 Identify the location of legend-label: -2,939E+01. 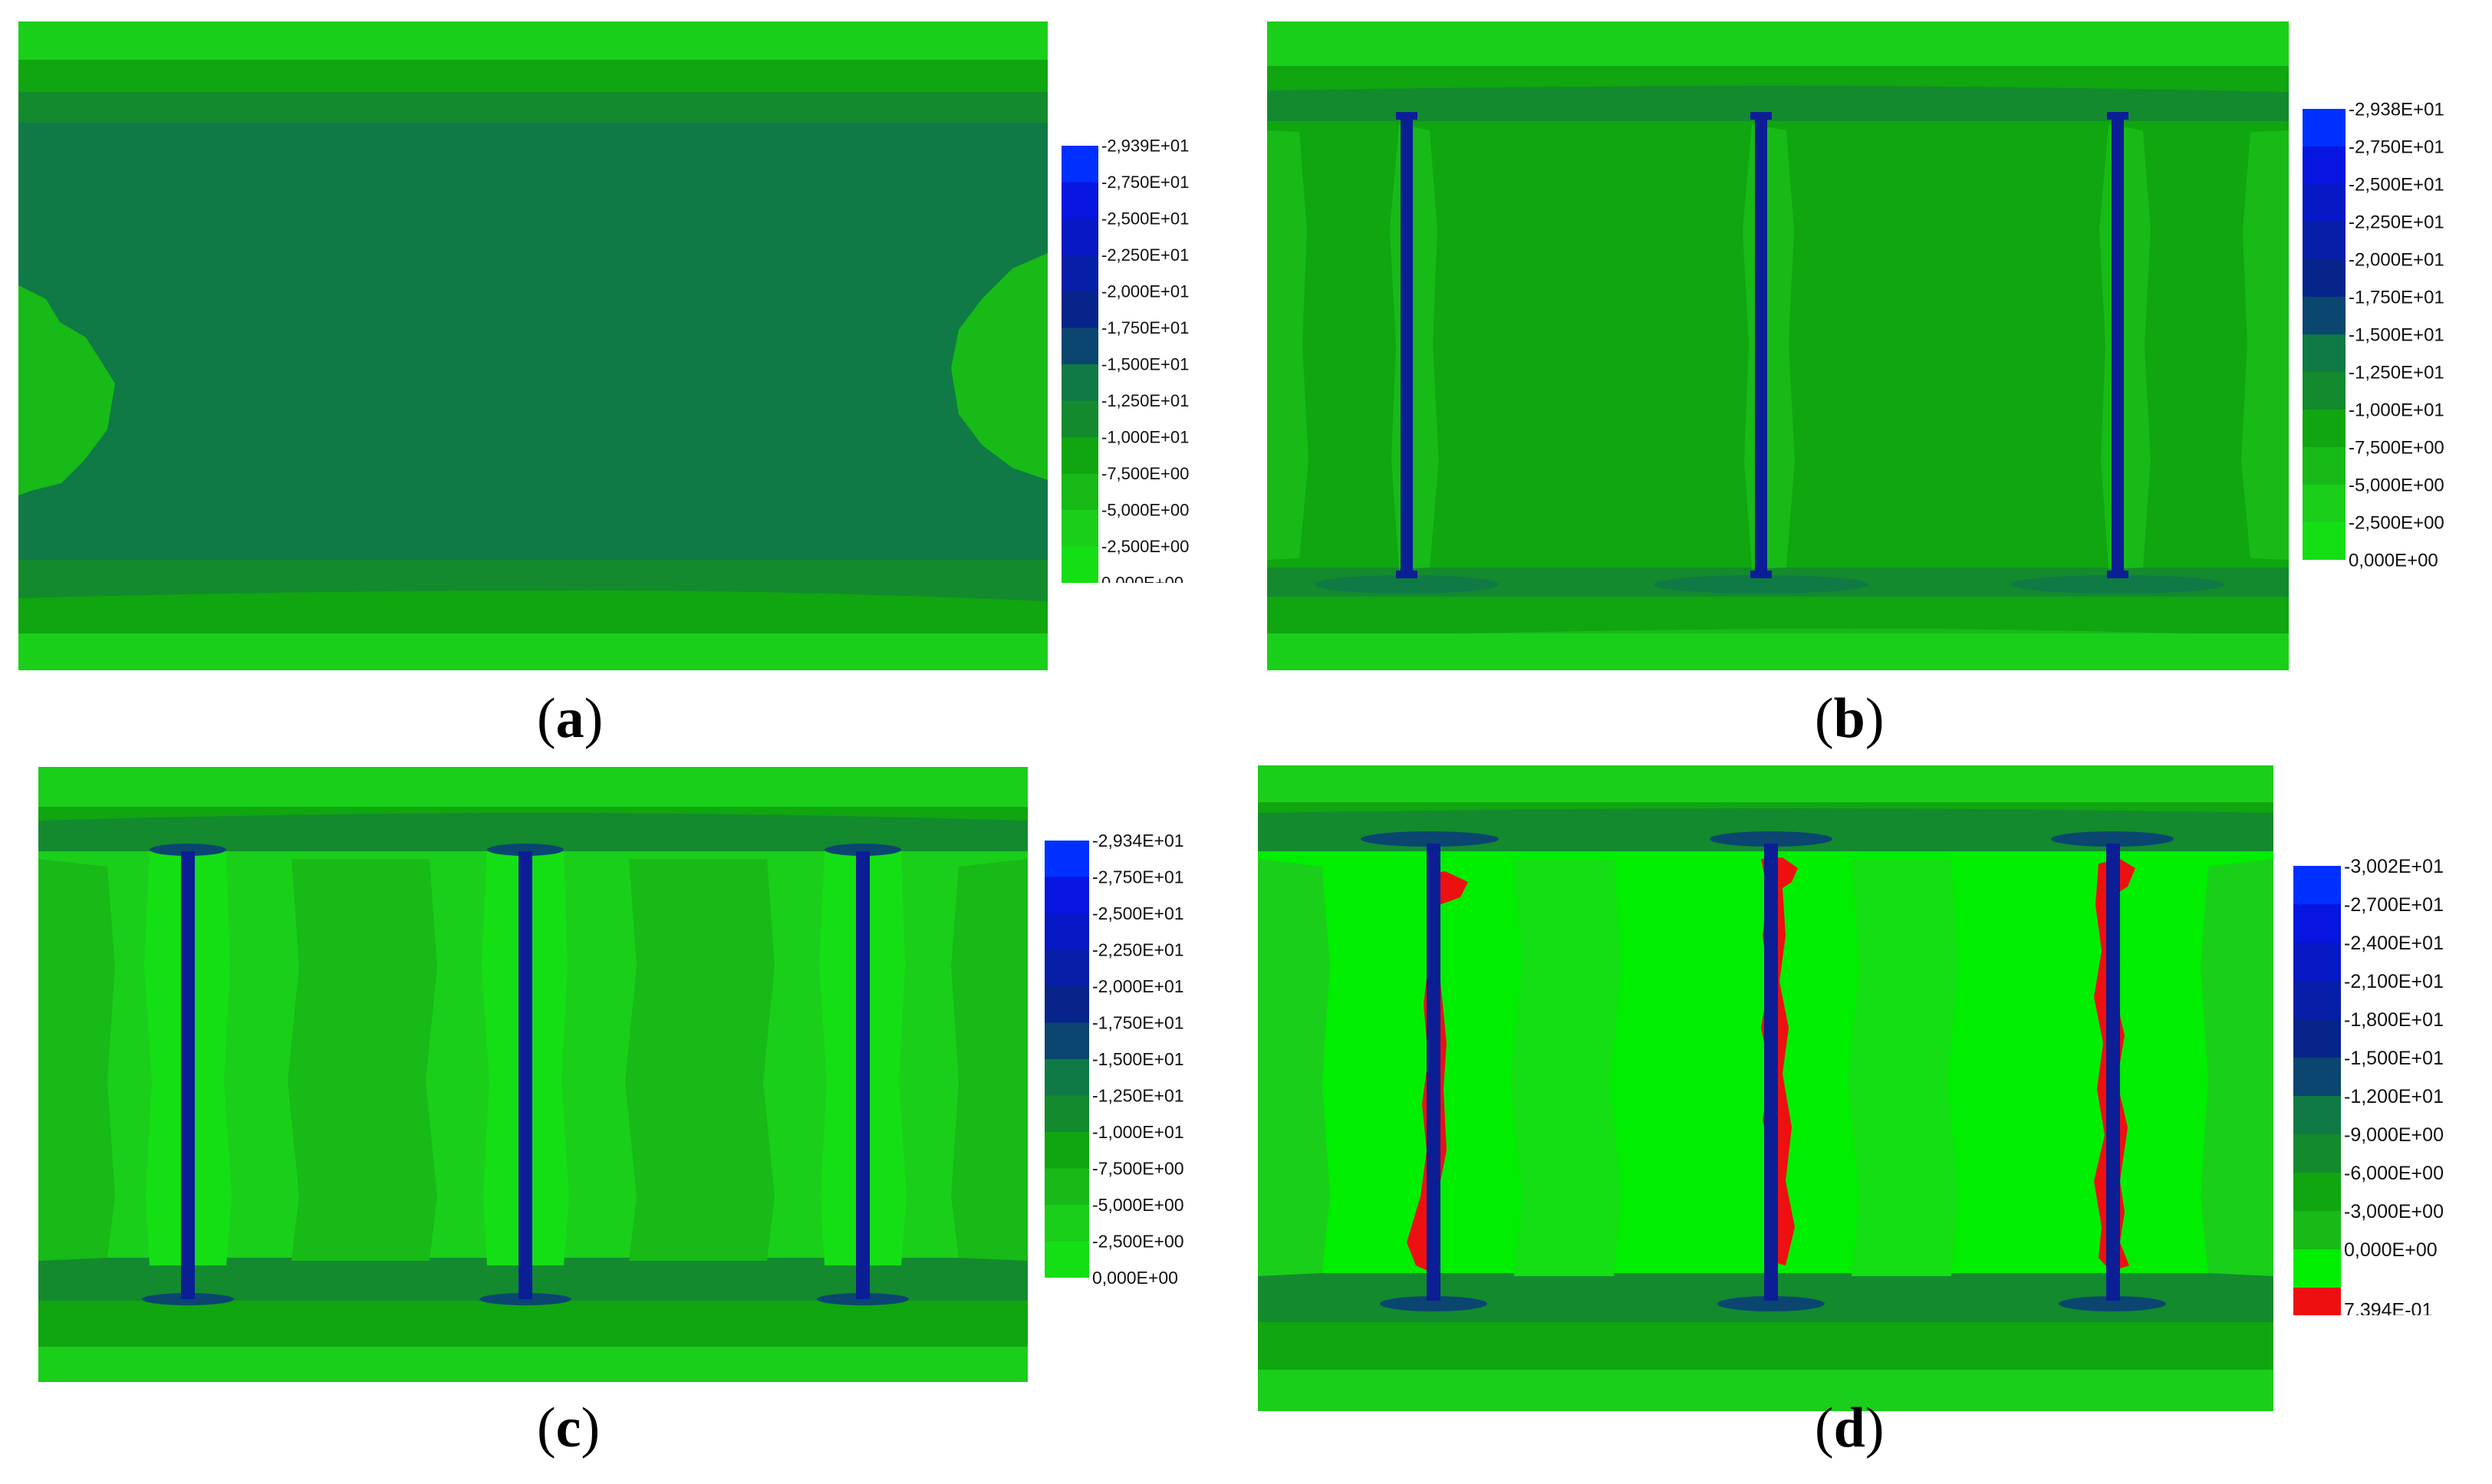
(1145, 147).